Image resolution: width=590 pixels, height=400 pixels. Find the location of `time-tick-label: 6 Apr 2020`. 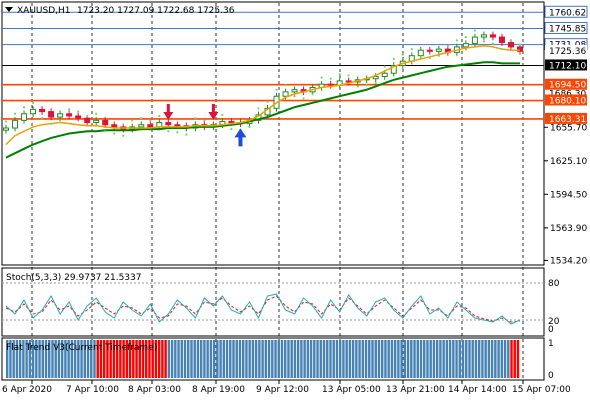

time-tick-label: 6 Apr 2020 is located at coordinates (27, 390).